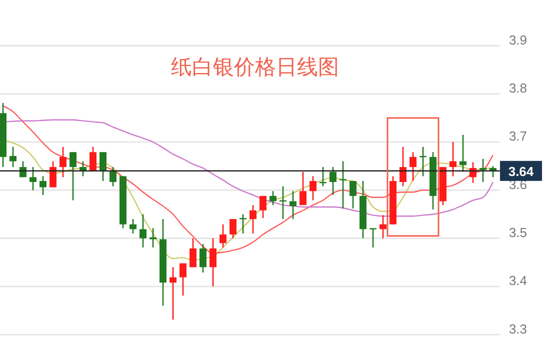 The width and height of the screenshot is (545, 337). What do you see at coordinates (518, 328) in the screenshot?
I see `y-tick-label: 3.3` at bounding box center [518, 328].